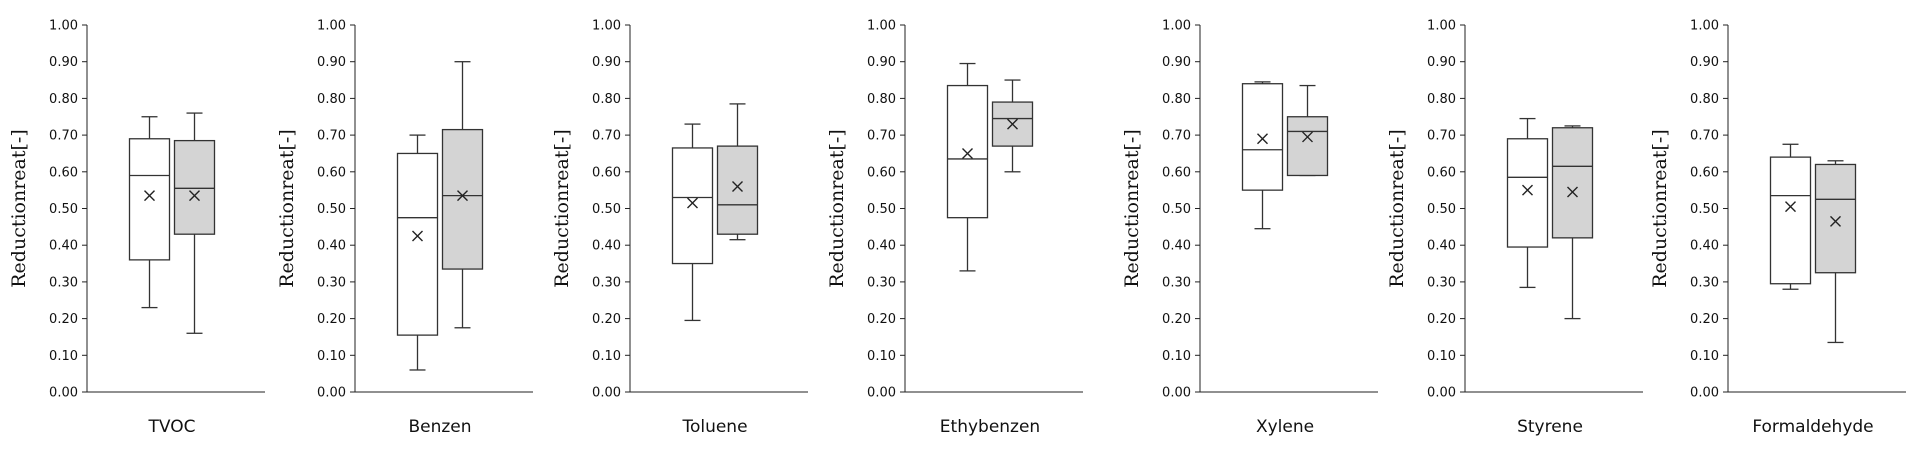 The image size is (1906, 451). I want to click on category-label: Formaldehyde, so click(1812, 427).